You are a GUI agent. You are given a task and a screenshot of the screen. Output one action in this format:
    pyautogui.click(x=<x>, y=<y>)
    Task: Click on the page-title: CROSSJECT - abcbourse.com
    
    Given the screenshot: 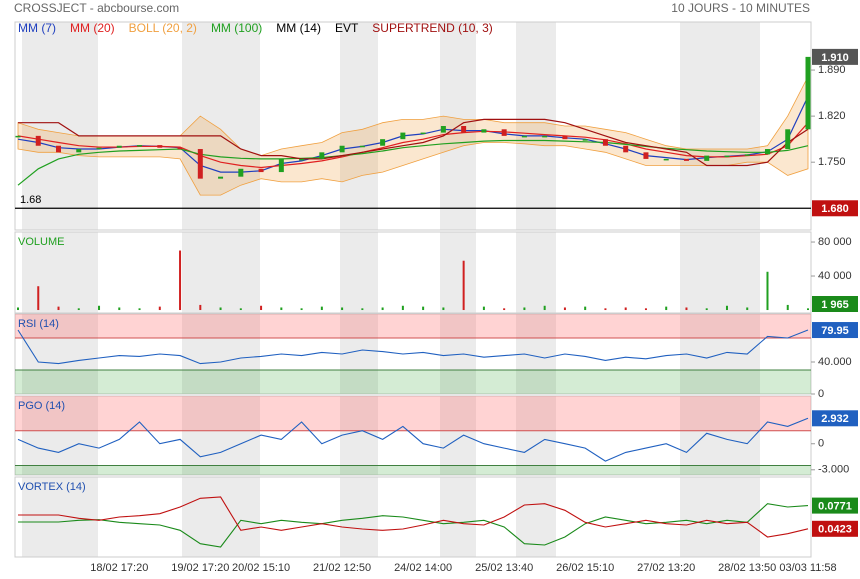 What is the action you would take?
    pyautogui.click(x=96, y=8)
    